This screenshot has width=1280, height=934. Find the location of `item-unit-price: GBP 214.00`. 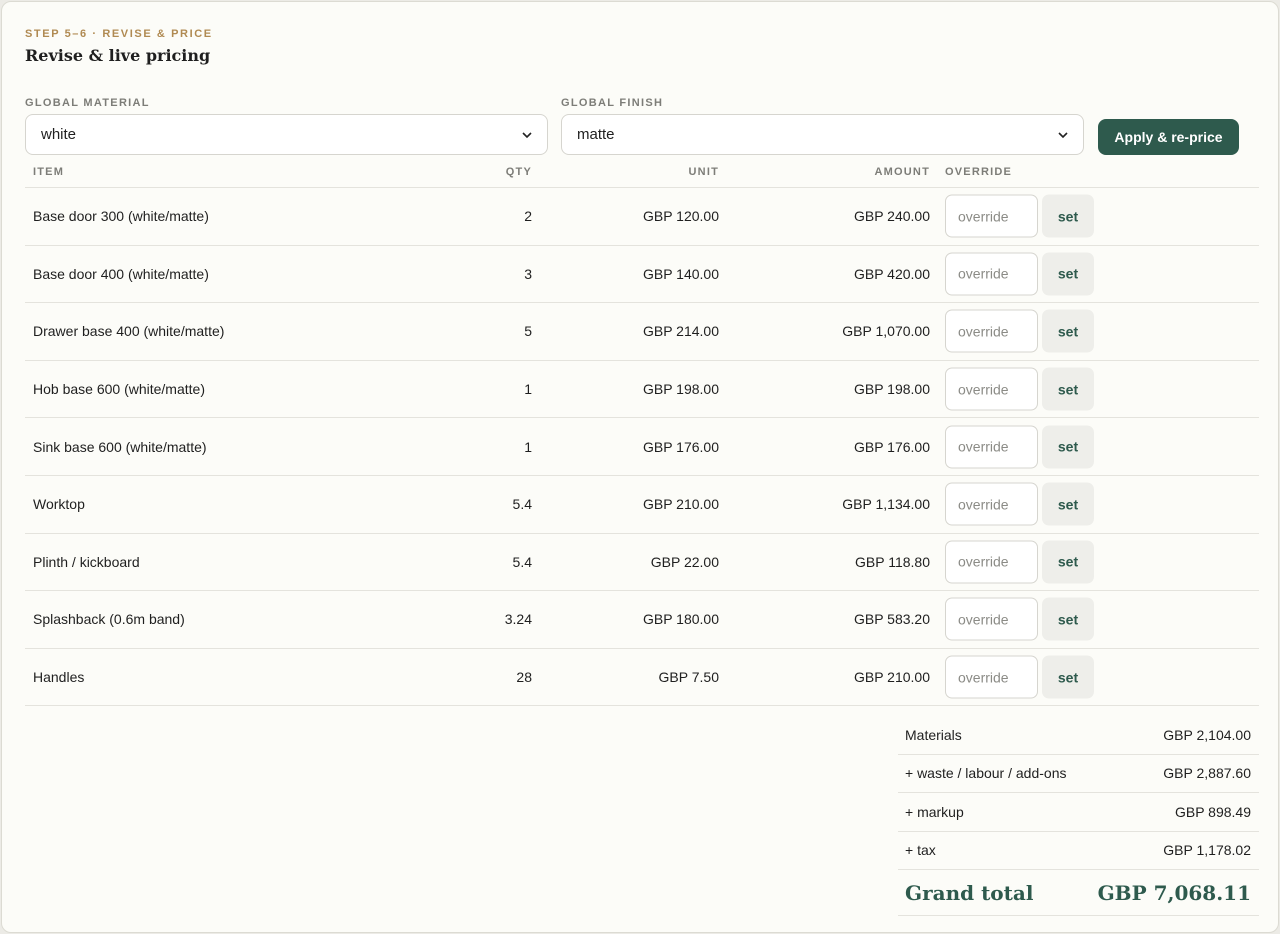

item-unit-price: GBP 214.00 is located at coordinates (680, 331).